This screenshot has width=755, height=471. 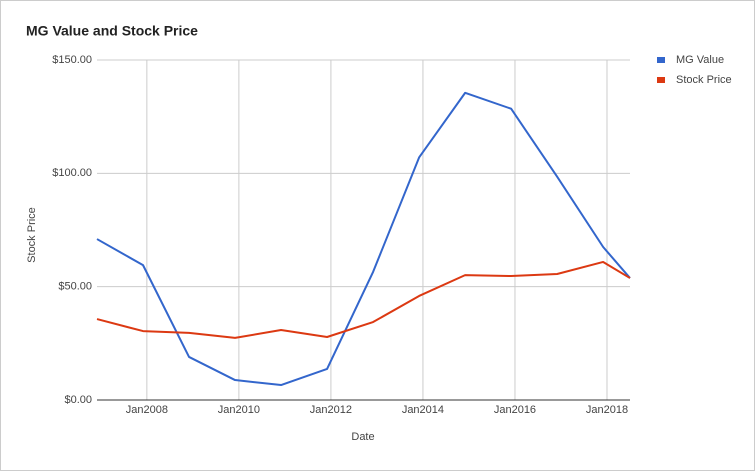 I want to click on y-tick-label: $0.00, so click(x=78, y=400).